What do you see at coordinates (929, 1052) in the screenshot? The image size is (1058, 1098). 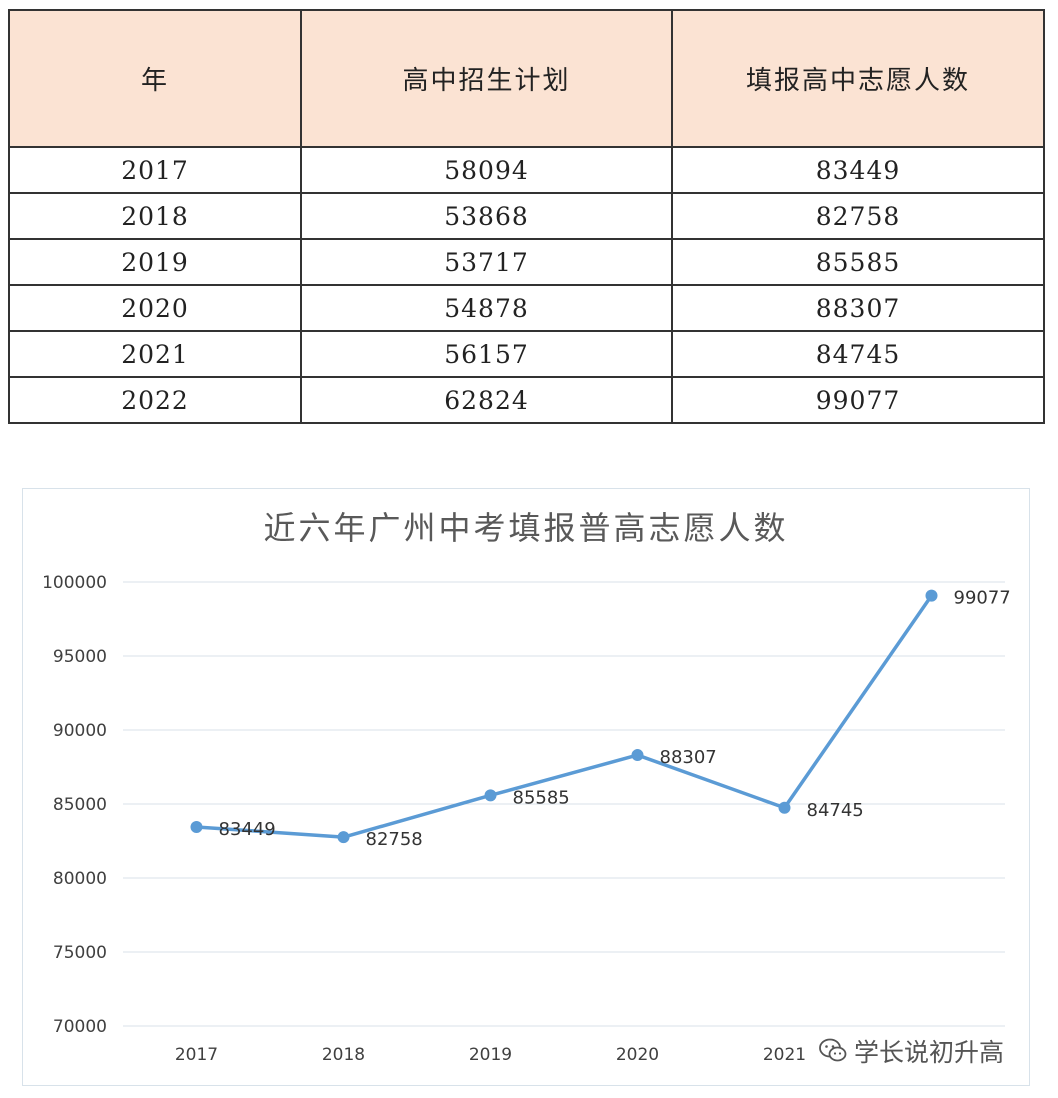 I see `watermark-text: 学长说初升高` at bounding box center [929, 1052].